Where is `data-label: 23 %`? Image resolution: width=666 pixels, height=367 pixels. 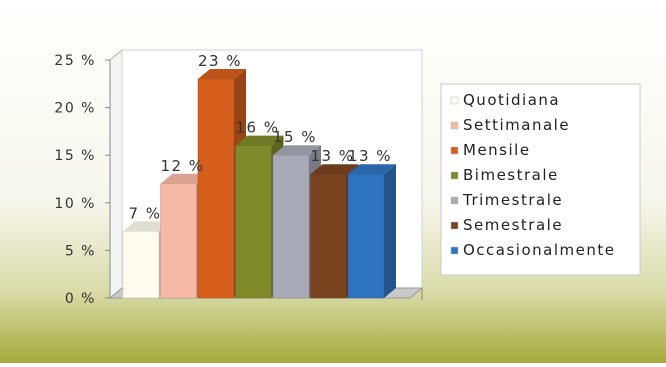 data-label: 23 % is located at coordinates (220, 61).